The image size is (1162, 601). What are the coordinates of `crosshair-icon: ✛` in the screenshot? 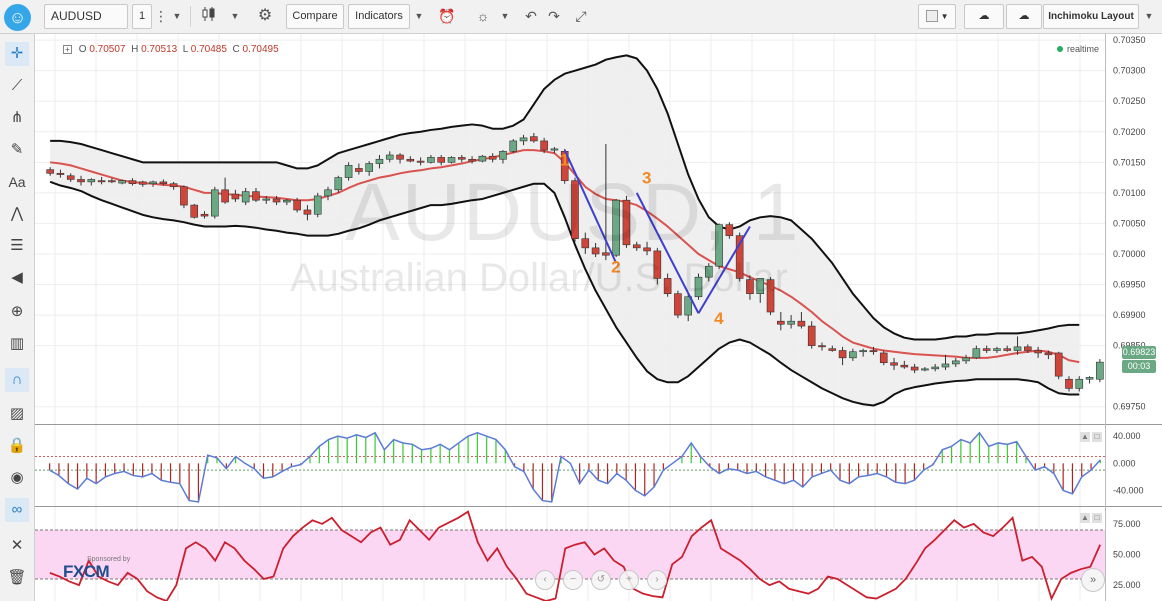 It's located at (17, 54).